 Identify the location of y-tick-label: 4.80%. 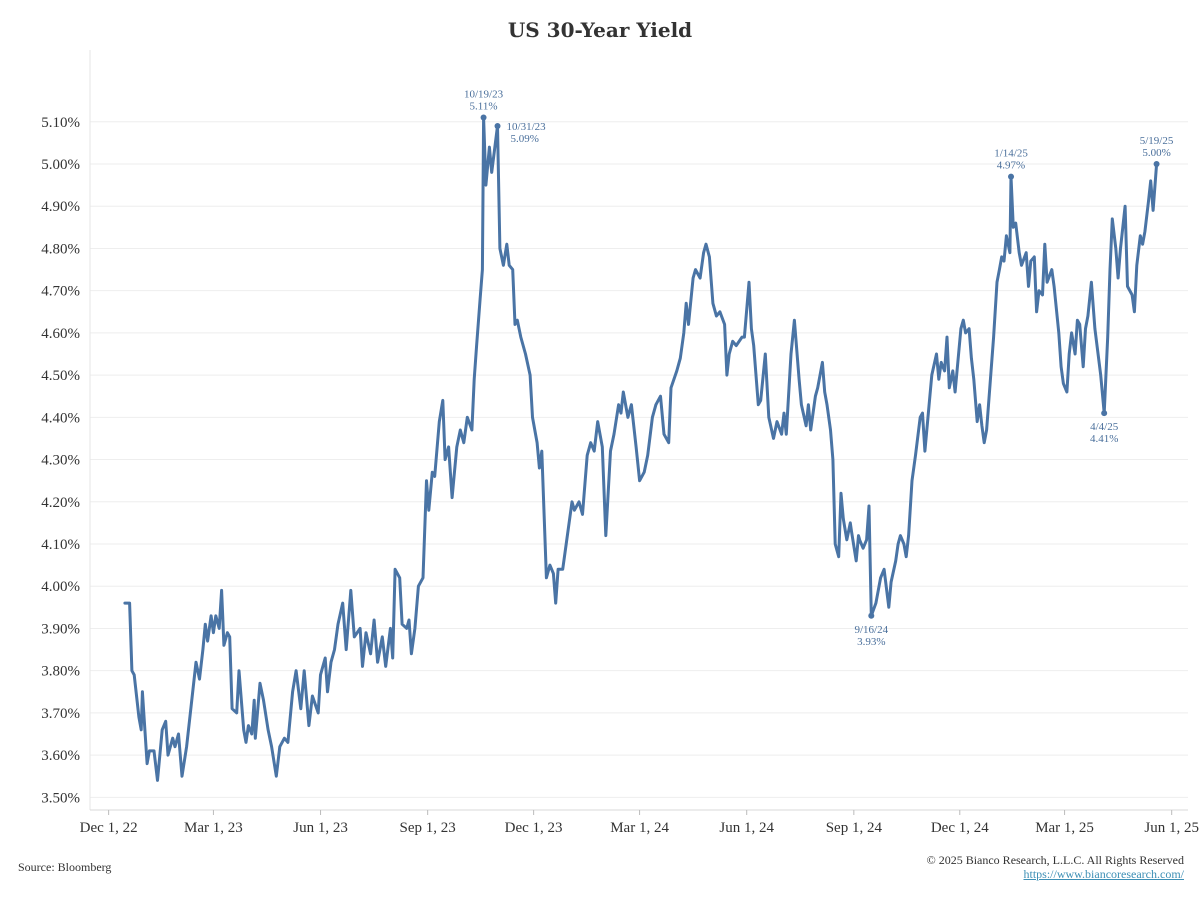
(60, 249).